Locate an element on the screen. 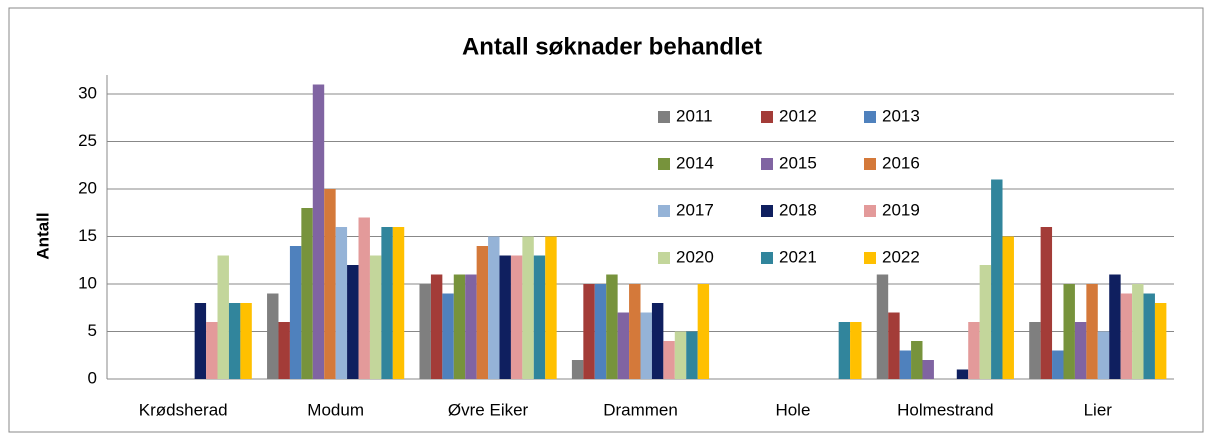 Image resolution: width=1212 pixels, height=435 pixels. y-tick-label: 30 is located at coordinates (87, 92).